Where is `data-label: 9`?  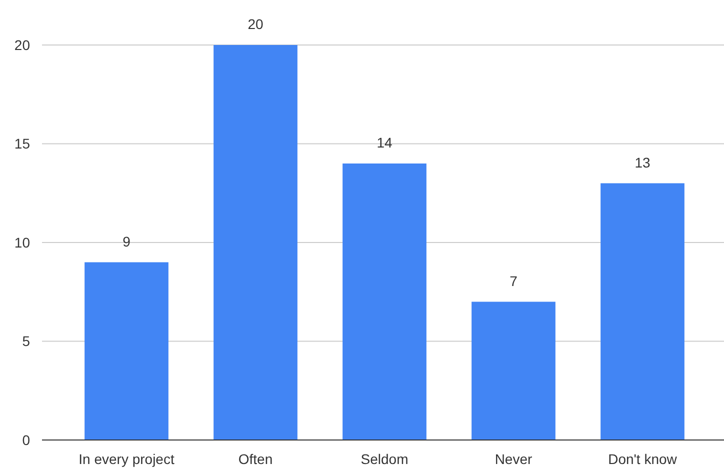
data-label: 9 is located at coordinates (126, 241).